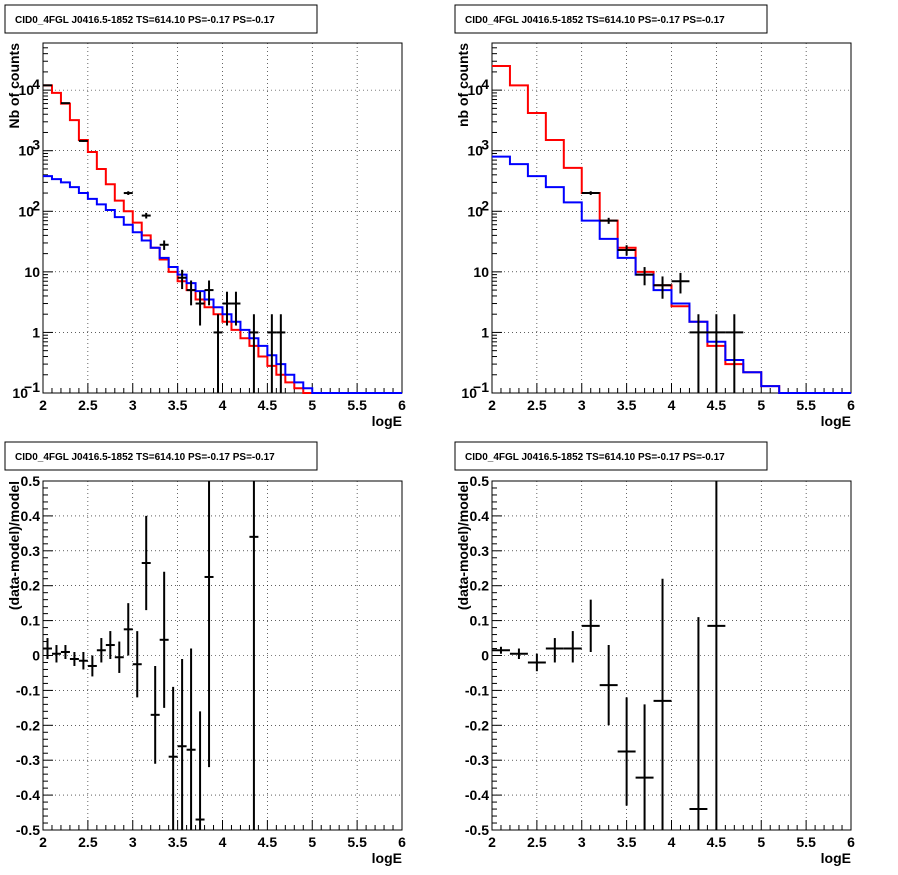 The height and width of the screenshot is (875, 898). What do you see at coordinates (178, 842) in the screenshot?
I see `x-tick-label: 3.5` at bounding box center [178, 842].